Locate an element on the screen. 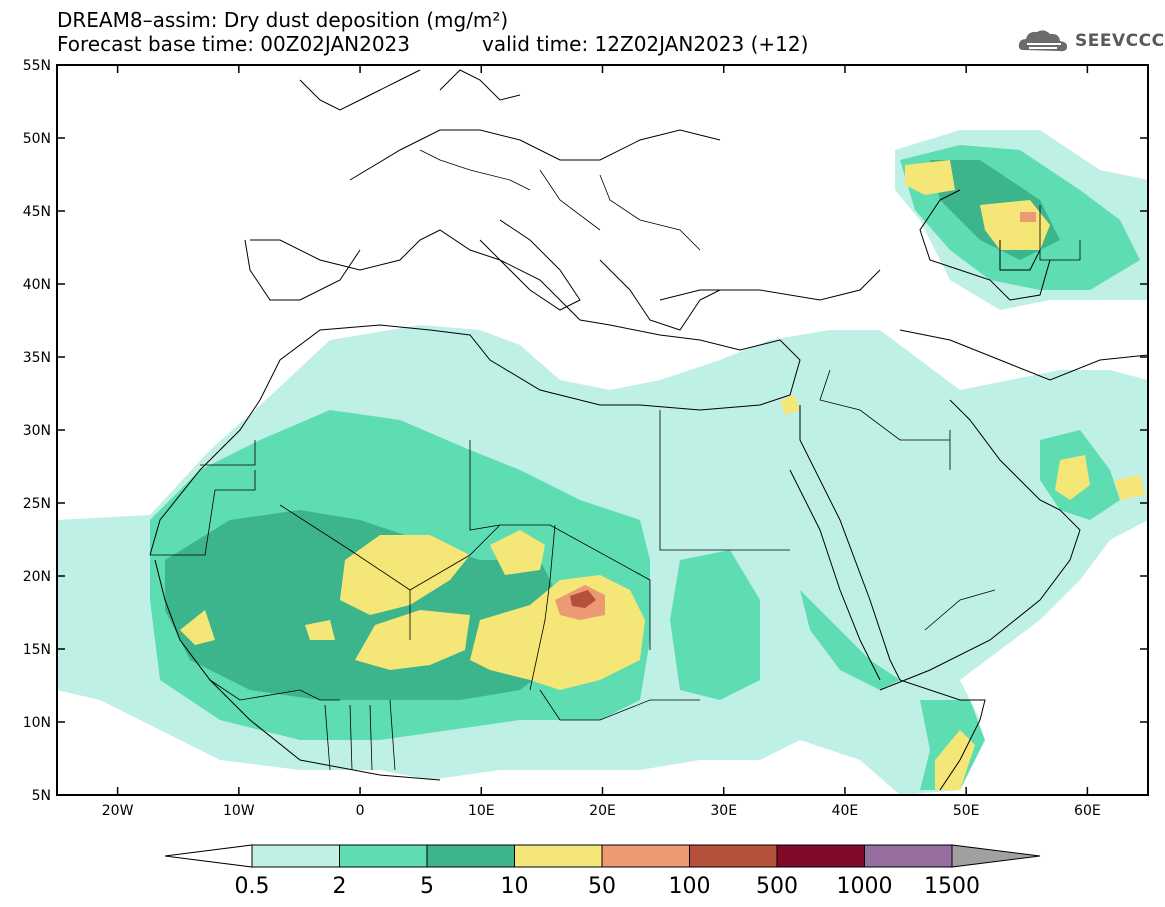 The image size is (1165, 907). lat-label: 5N is located at coordinates (41, 796).